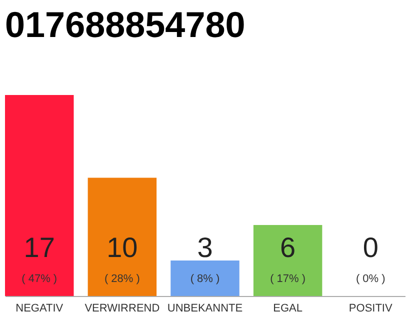  Describe the element at coordinates (370, 247) in the screenshot. I see `data-label: 0` at that location.